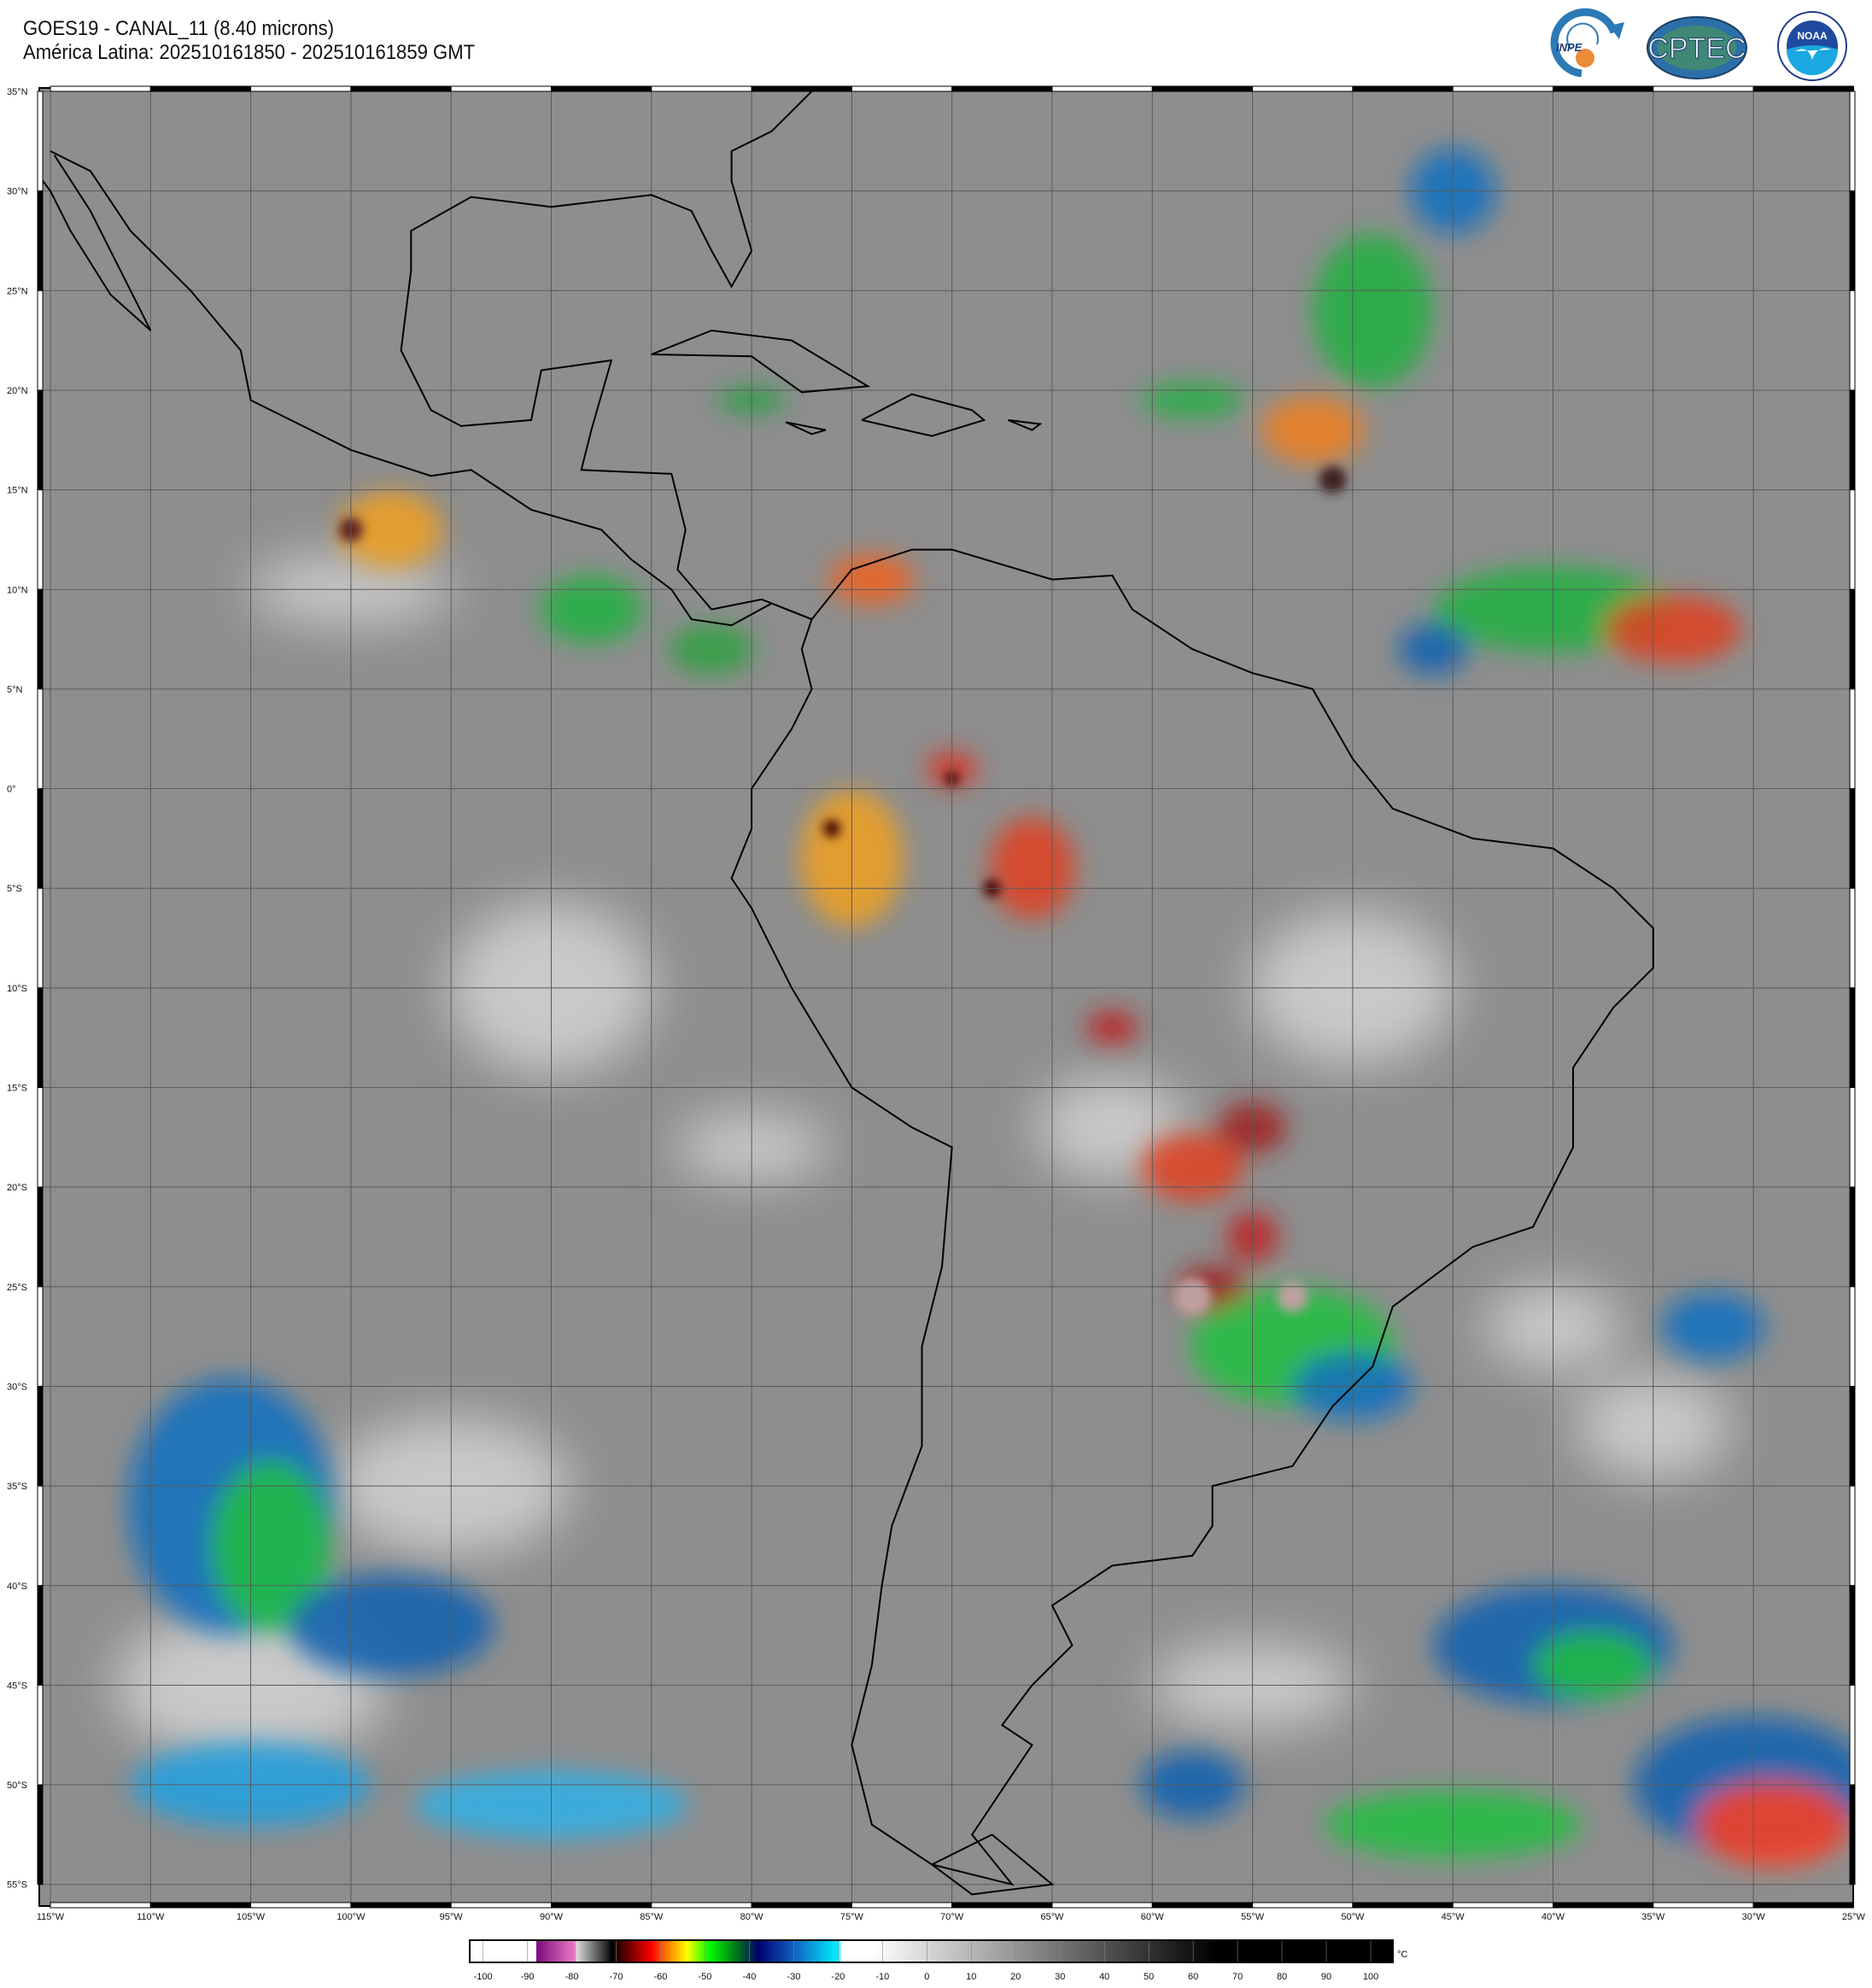 The image size is (1872, 1988). Describe the element at coordinates (1569, 47) in the screenshot. I see `inpe-logo-text: INPE` at that location.